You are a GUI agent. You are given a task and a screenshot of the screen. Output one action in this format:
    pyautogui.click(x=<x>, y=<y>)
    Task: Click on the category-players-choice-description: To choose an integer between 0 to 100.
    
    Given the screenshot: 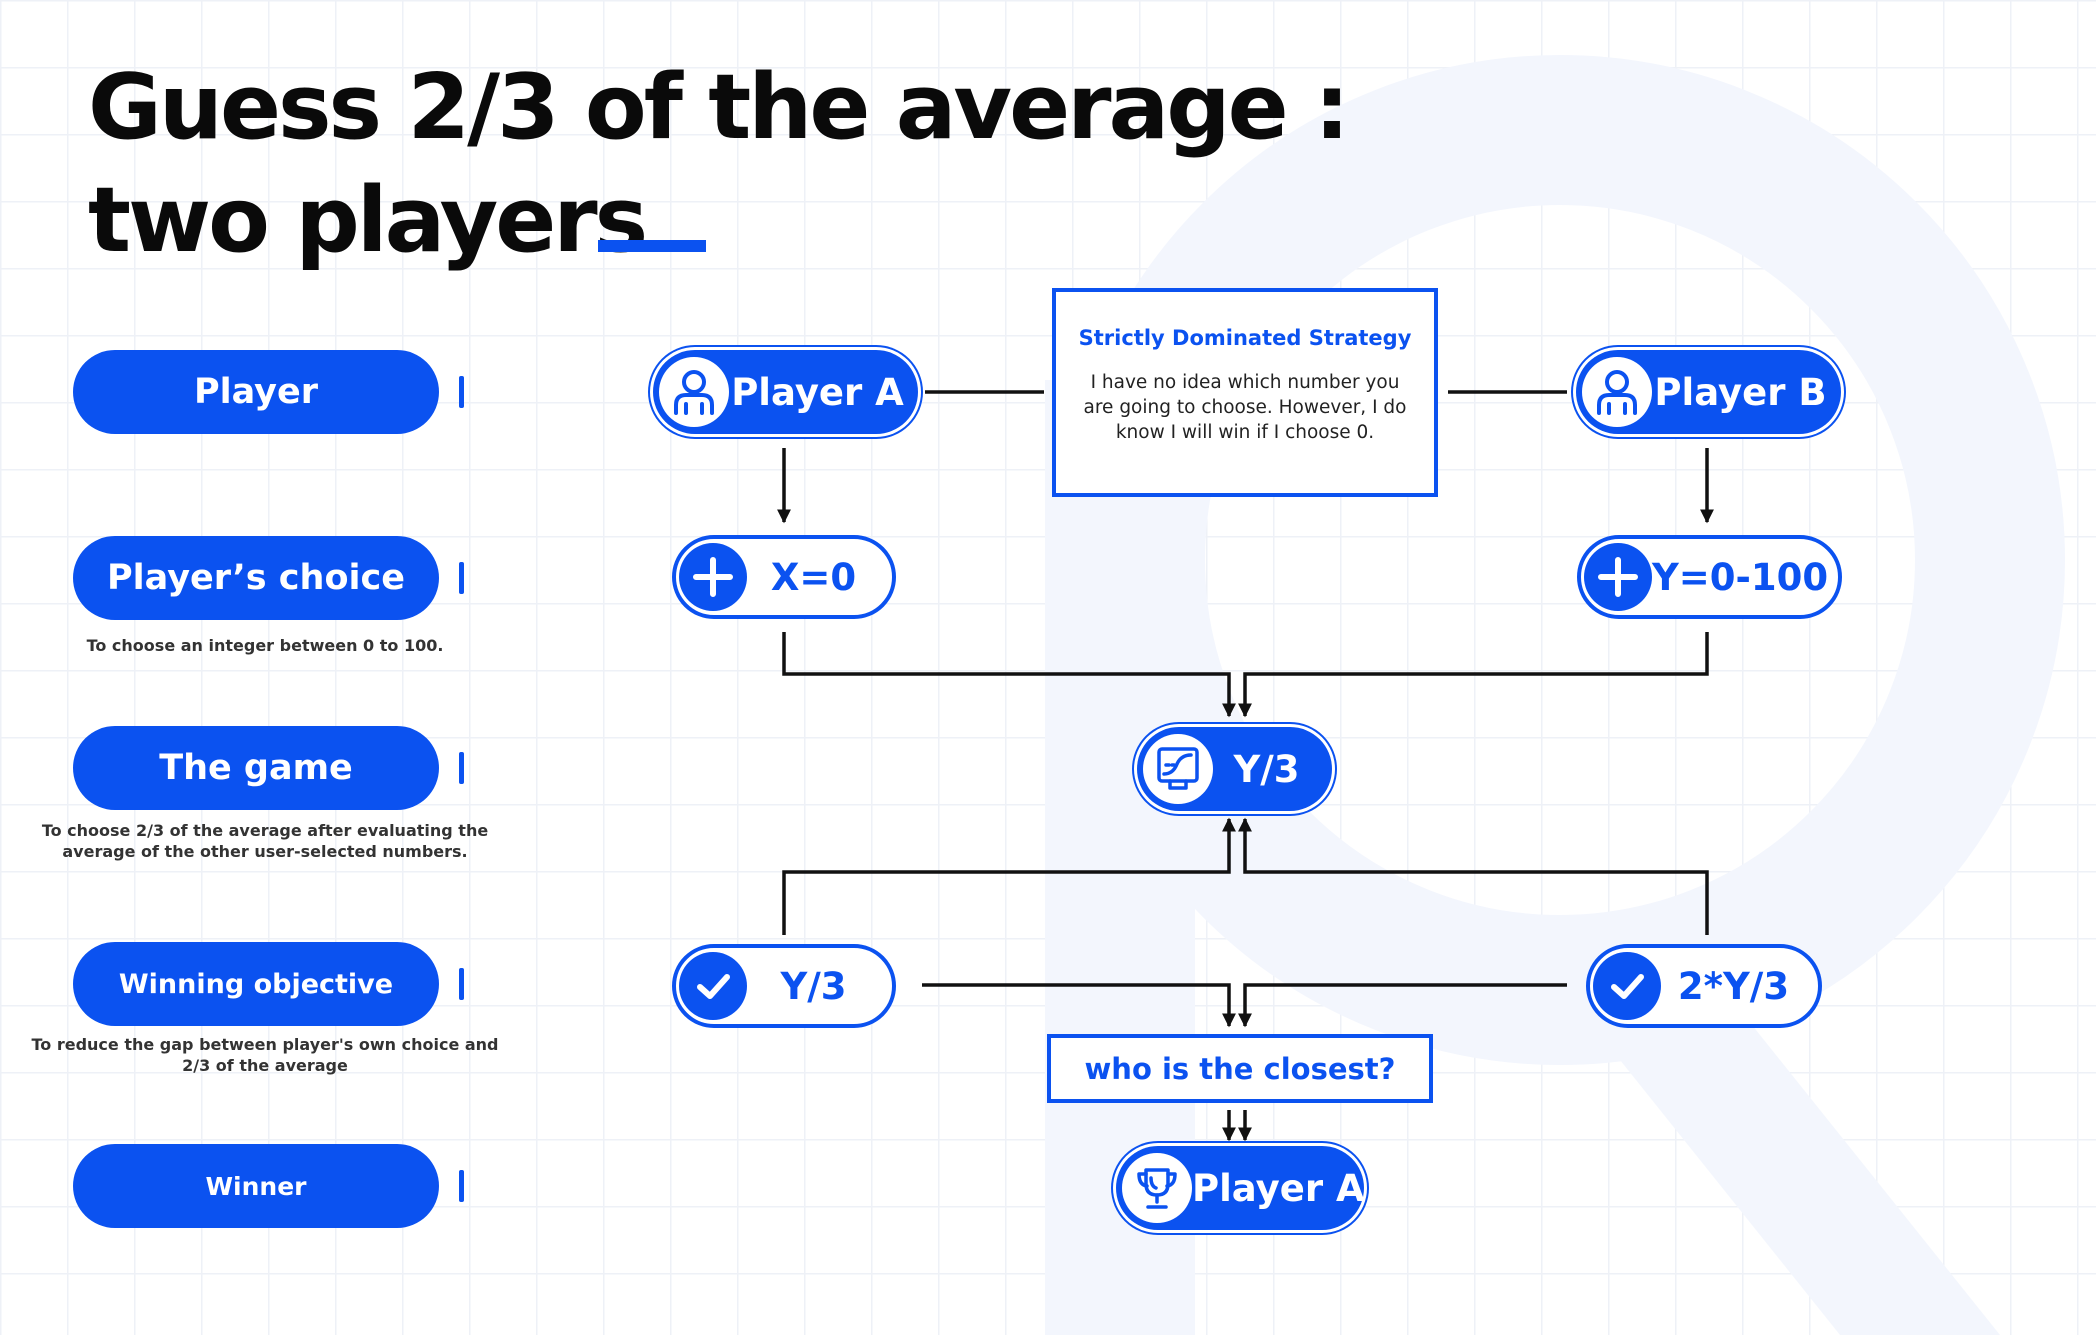 What is the action you would take?
    pyautogui.click(x=265, y=645)
    